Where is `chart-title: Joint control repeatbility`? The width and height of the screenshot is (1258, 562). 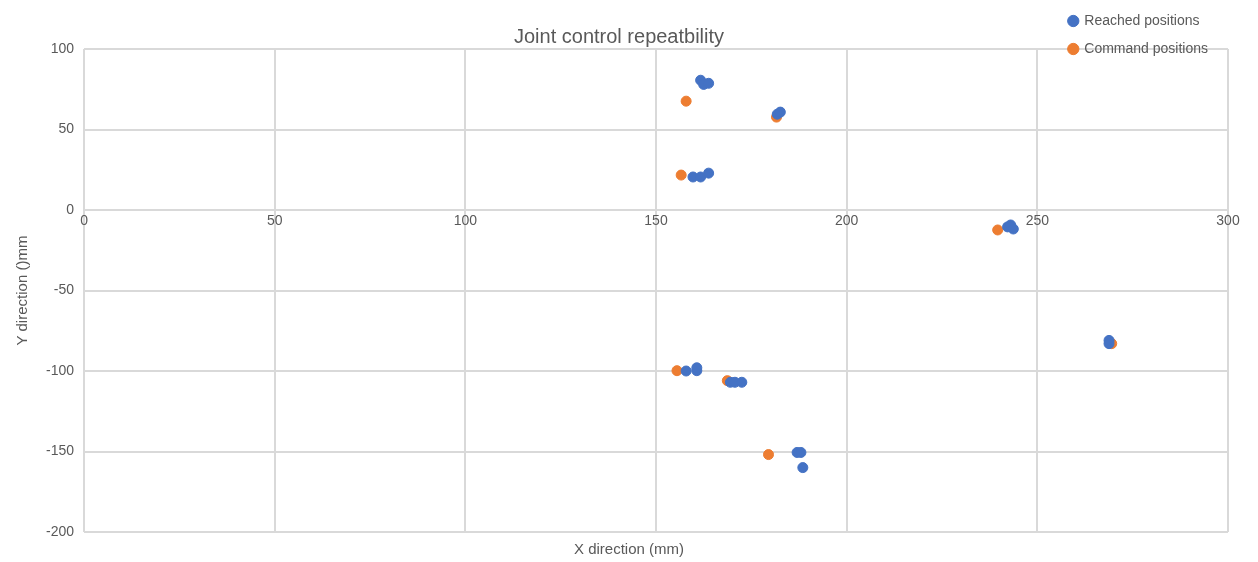 chart-title: Joint control repeatbility is located at coordinates (619, 35).